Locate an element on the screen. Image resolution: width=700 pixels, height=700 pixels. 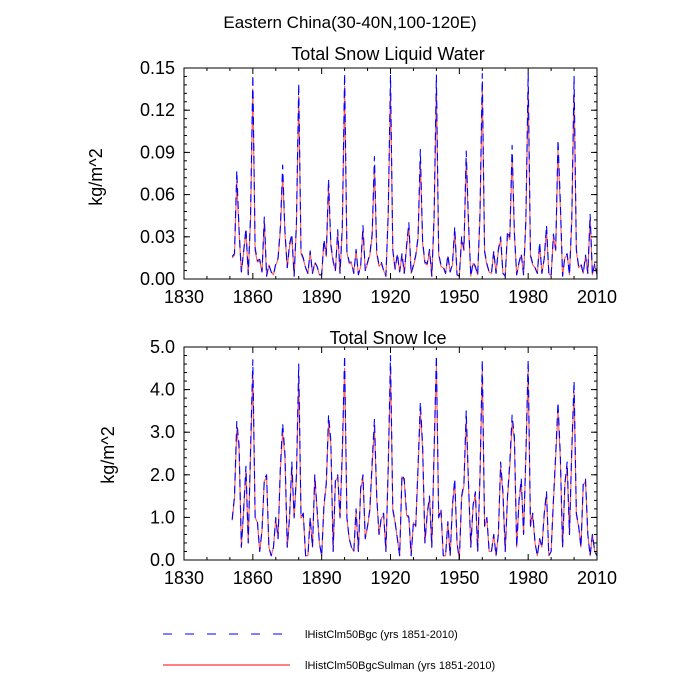
y-tick-label-snow-ice: 4.0 is located at coordinates (162, 390).